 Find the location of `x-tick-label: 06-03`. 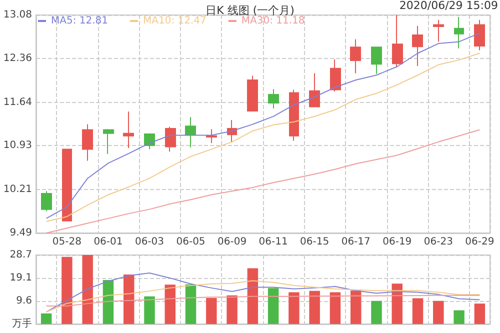

x-tick-label: 06-03 is located at coordinates (149, 242).